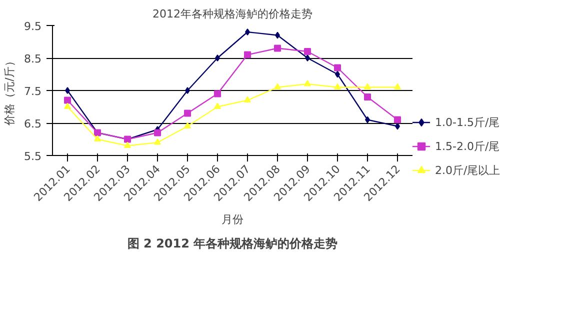 The height and width of the screenshot is (336, 588). What do you see at coordinates (468, 170) in the screenshot?
I see `legend-label: 2.0斤/尾以上` at bounding box center [468, 170].